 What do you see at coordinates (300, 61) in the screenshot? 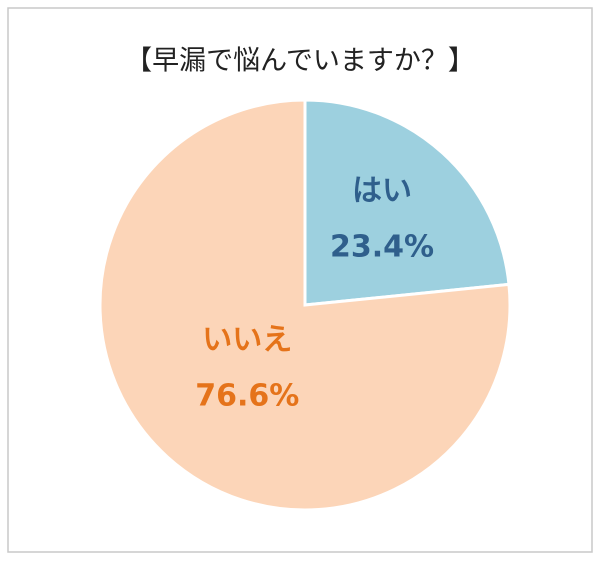
I see `chart-title: 【早漏で悩んでいますか？】` at bounding box center [300, 61].